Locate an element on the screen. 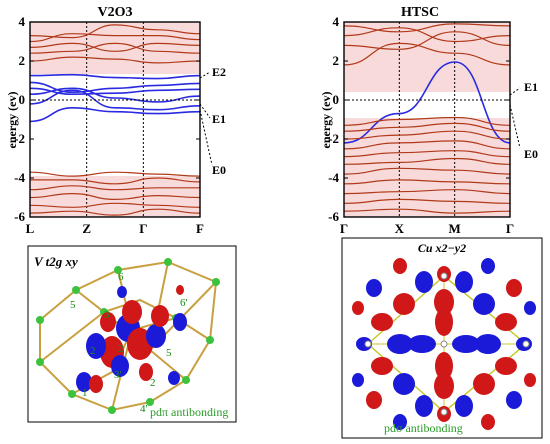 This screenshot has width=550, height=444. v2o3-chart-title: V2O3 is located at coordinates (115, 12).